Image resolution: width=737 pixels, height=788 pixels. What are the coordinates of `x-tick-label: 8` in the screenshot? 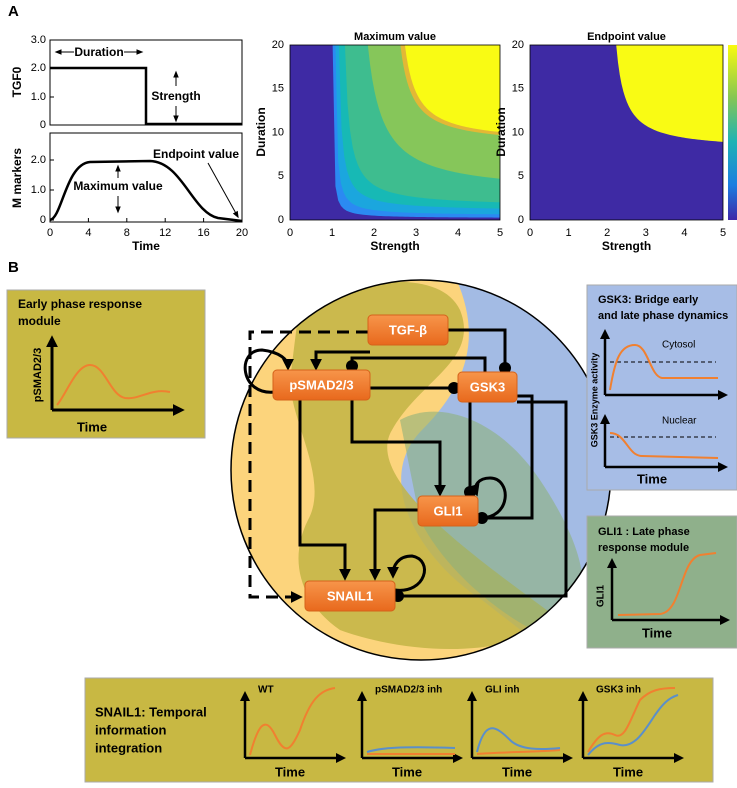 It's located at (127, 233).